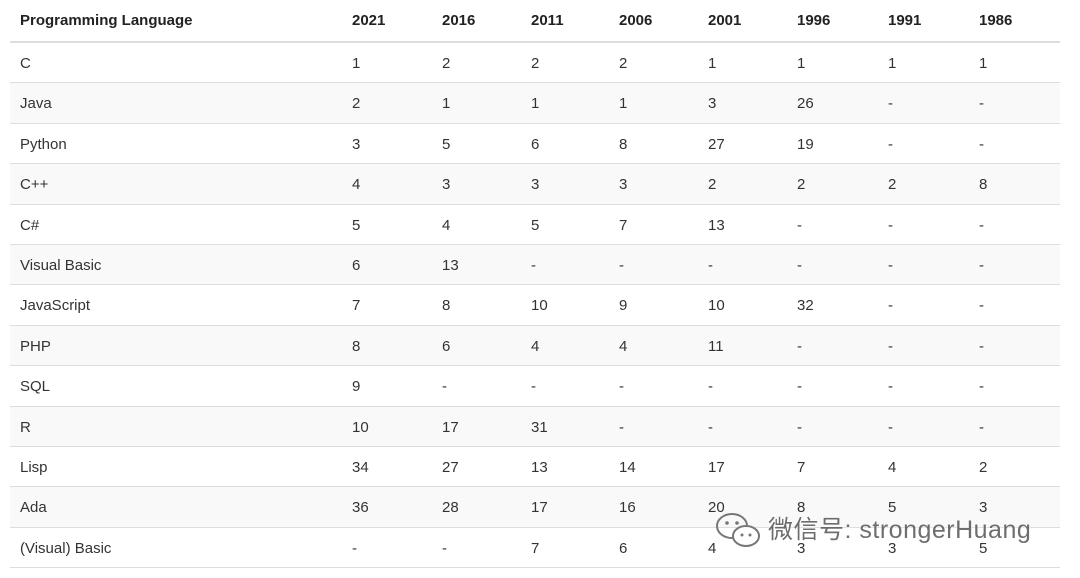 This screenshot has width=1080, height=578. Describe the element at coordinates (30, 225) in the screenshot. I see `language-cell: C#` at that location.